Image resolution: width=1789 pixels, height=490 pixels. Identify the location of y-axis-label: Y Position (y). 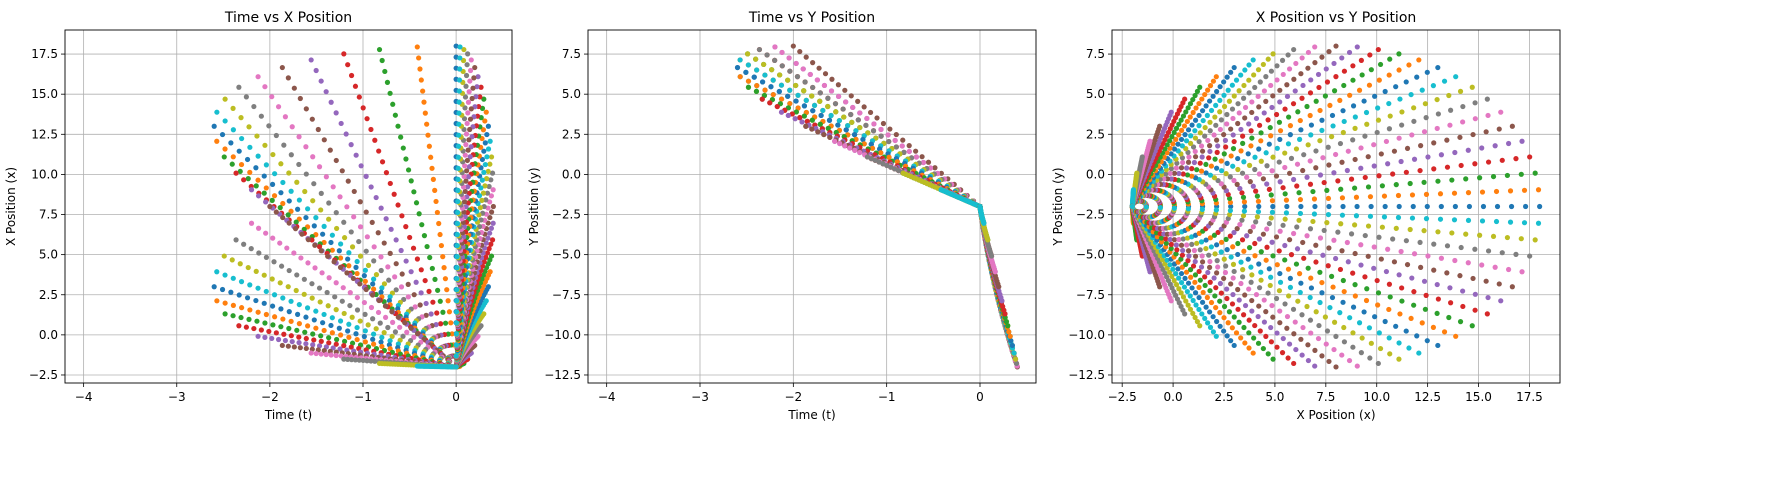
(534, 206).